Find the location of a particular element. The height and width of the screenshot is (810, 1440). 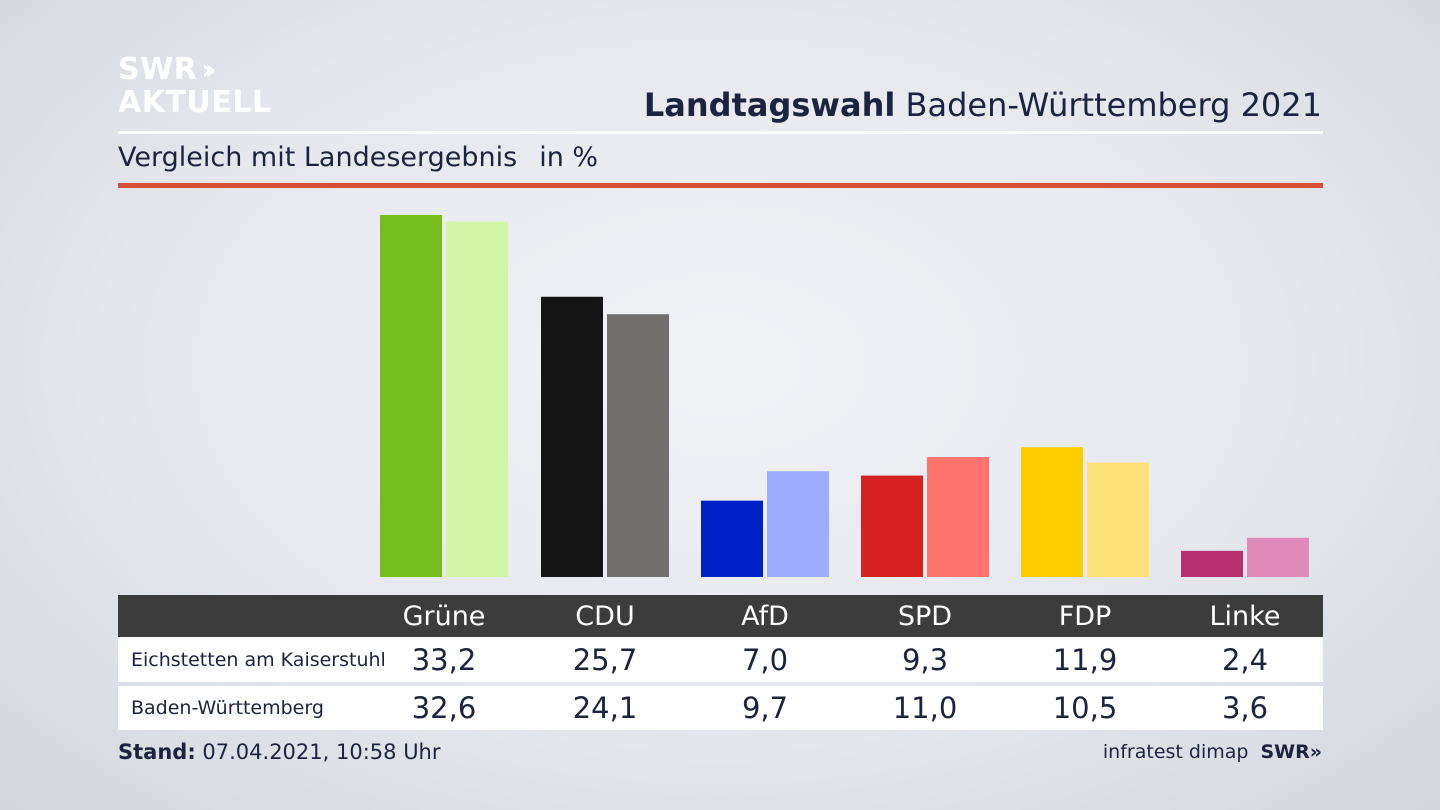

title-divider is located at coordinates (720, 132).